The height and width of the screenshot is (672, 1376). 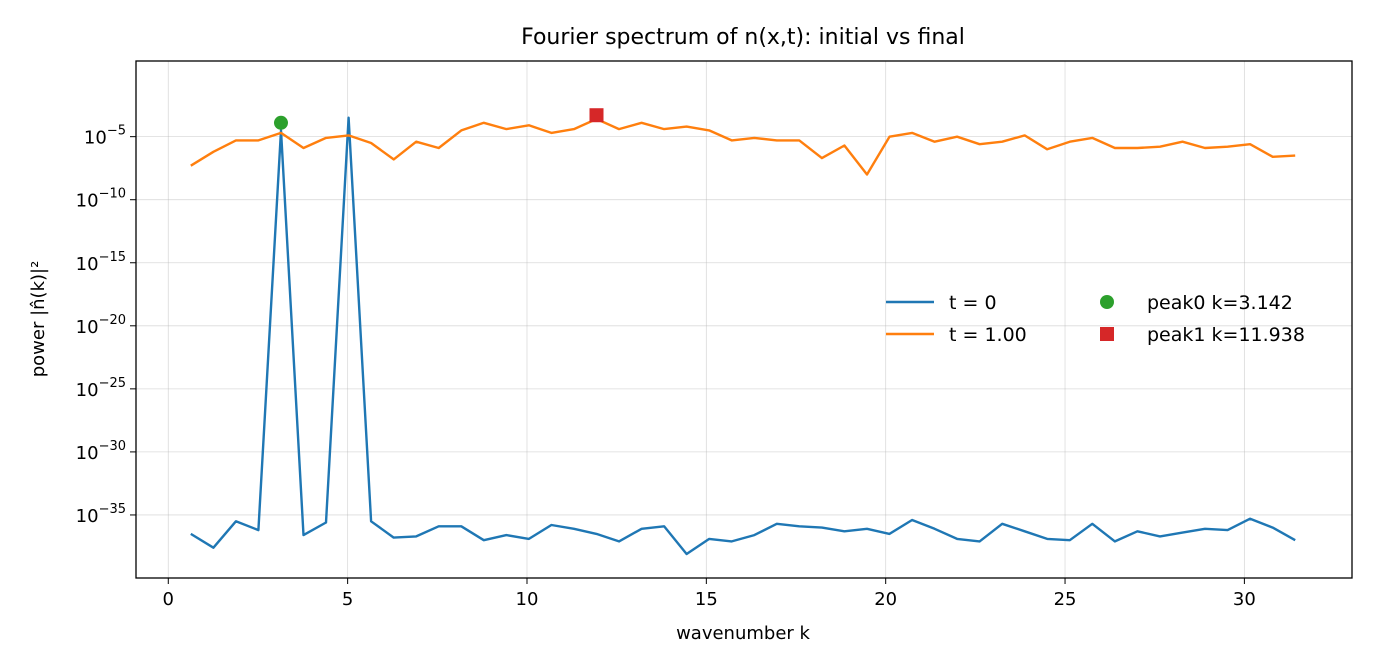 I want to click on x-axis-ticks: 0 5 10 15 20 25 30, so click(x=709, y=594).